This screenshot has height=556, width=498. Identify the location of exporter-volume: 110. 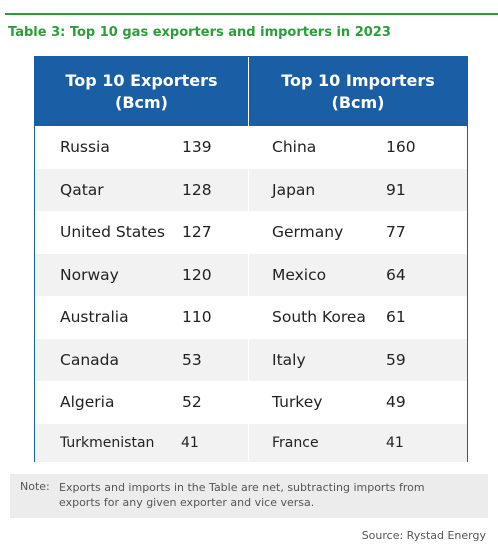
(197, 317).